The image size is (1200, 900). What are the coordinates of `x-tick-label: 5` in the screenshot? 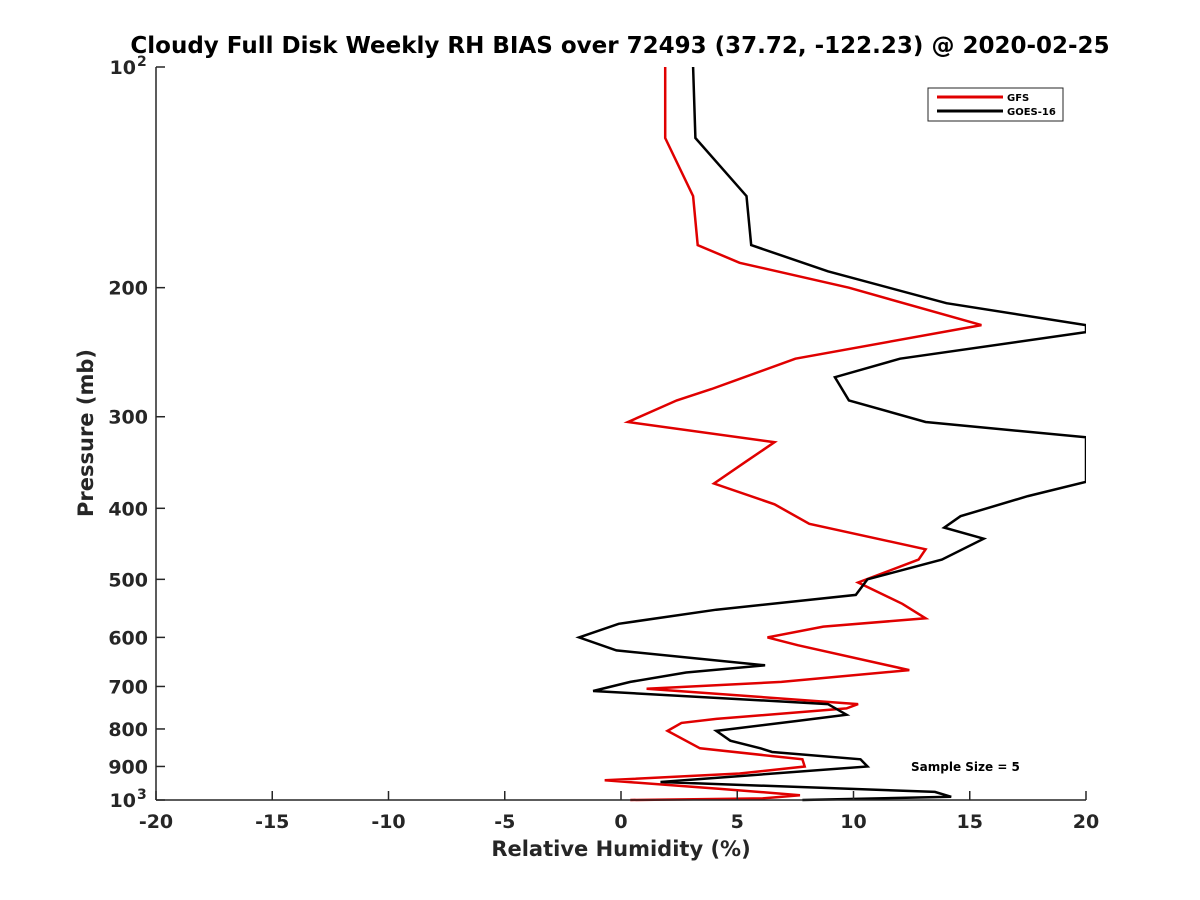 It's located at (737, 822).